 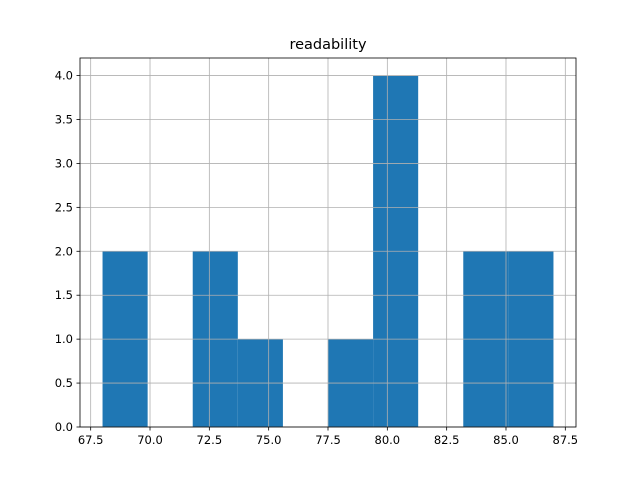 What do you see at coordinates (64, 163) in the screenshot?
I see `y-tick-label: 3.0` at bounding box center [64, 163].